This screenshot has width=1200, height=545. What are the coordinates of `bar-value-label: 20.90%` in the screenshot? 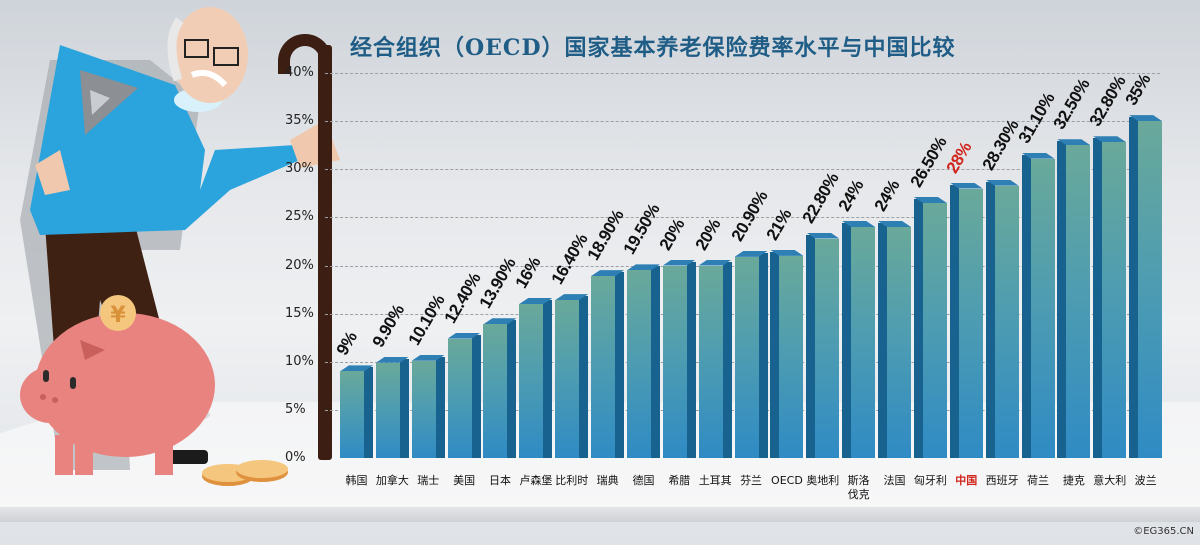 It's located at (749, 216).